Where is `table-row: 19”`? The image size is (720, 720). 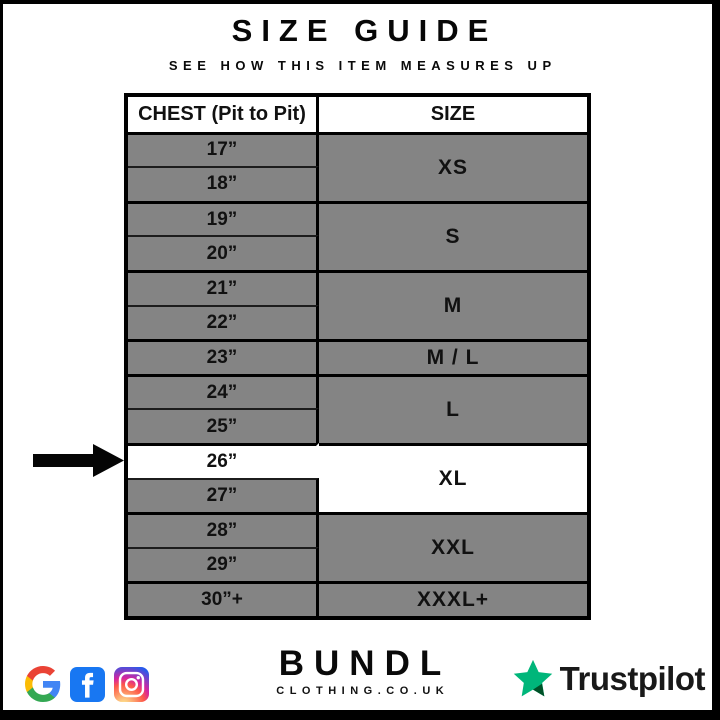
table-row: 19” is located at coordinates (223, 218).